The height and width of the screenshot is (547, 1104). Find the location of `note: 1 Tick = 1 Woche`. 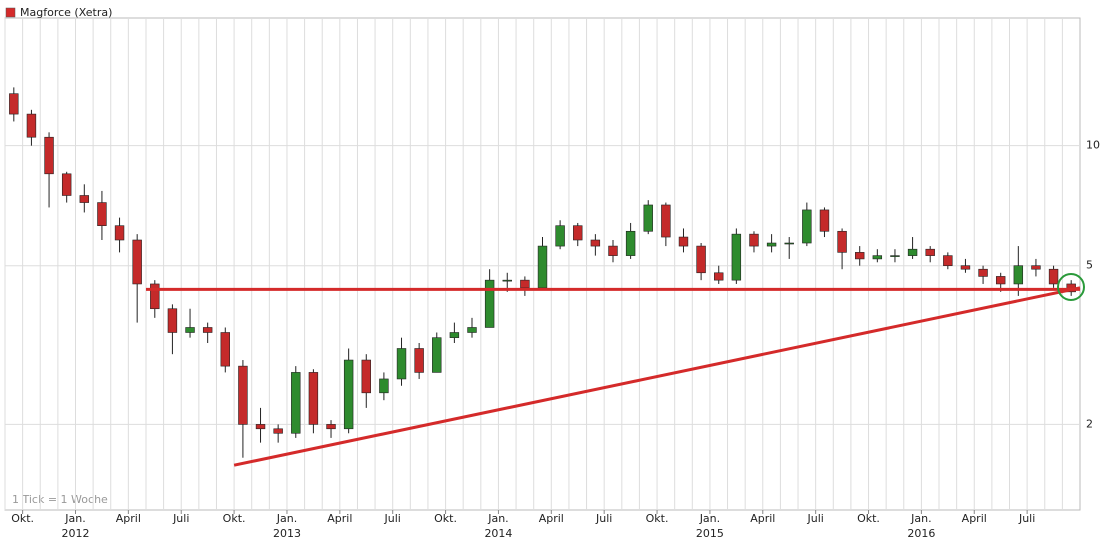

note: 1 Tick = 1 Woche is located at coordinates (60, 499).